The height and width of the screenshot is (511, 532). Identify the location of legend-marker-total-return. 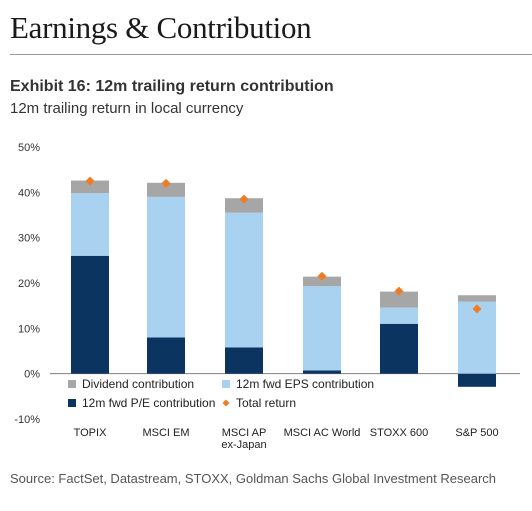
(226, 403).